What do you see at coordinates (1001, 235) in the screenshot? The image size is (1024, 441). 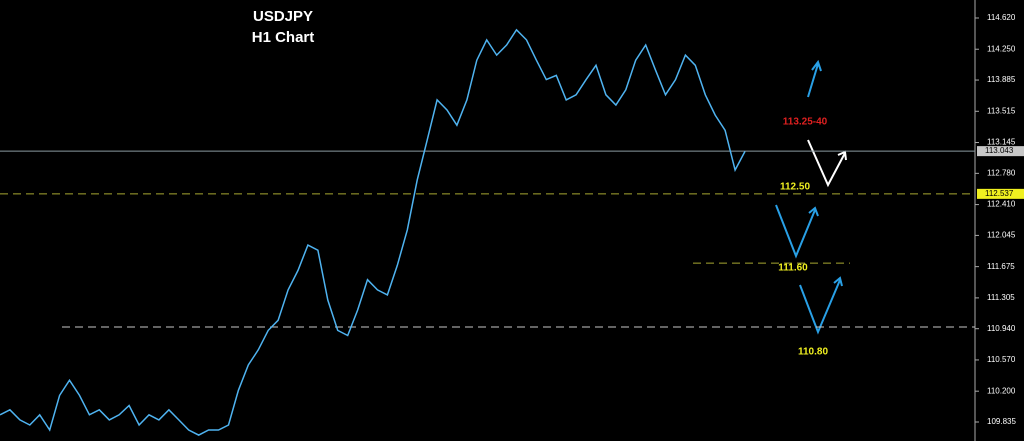 I see `y-tick-label: 112.045` at bounding box center [1001, 235].